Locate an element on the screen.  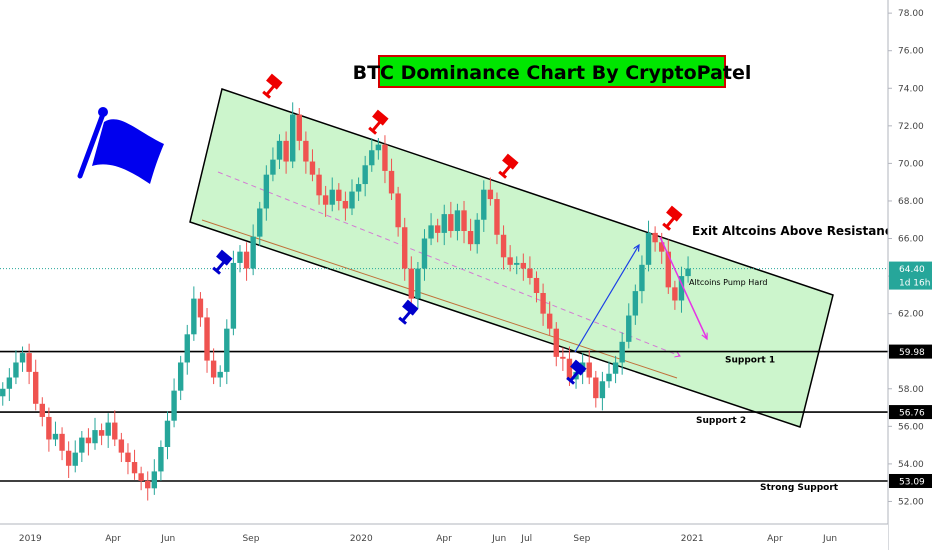
current-price-tag: 64.40 1d 16h is located at coordinates (910, 275).